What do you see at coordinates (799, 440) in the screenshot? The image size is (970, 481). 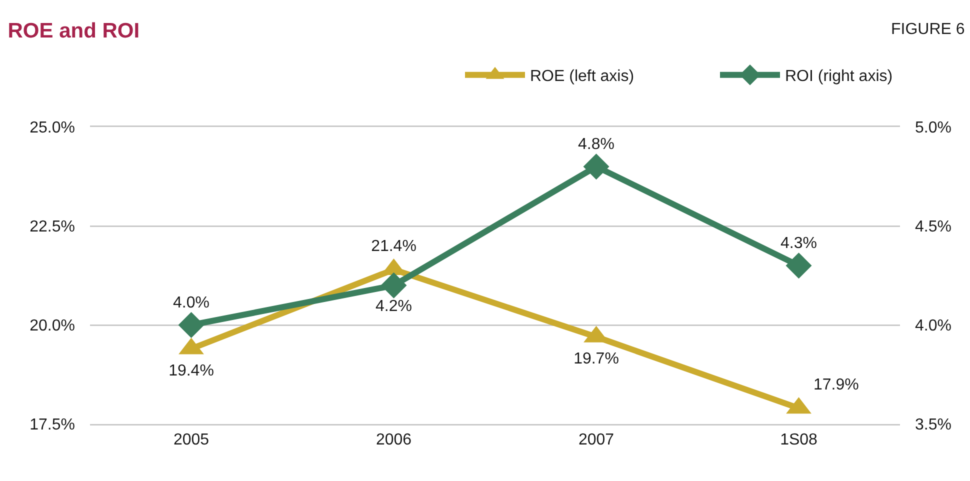 I see `x-tick-label: 1S08` at bounding box center [799, 440].